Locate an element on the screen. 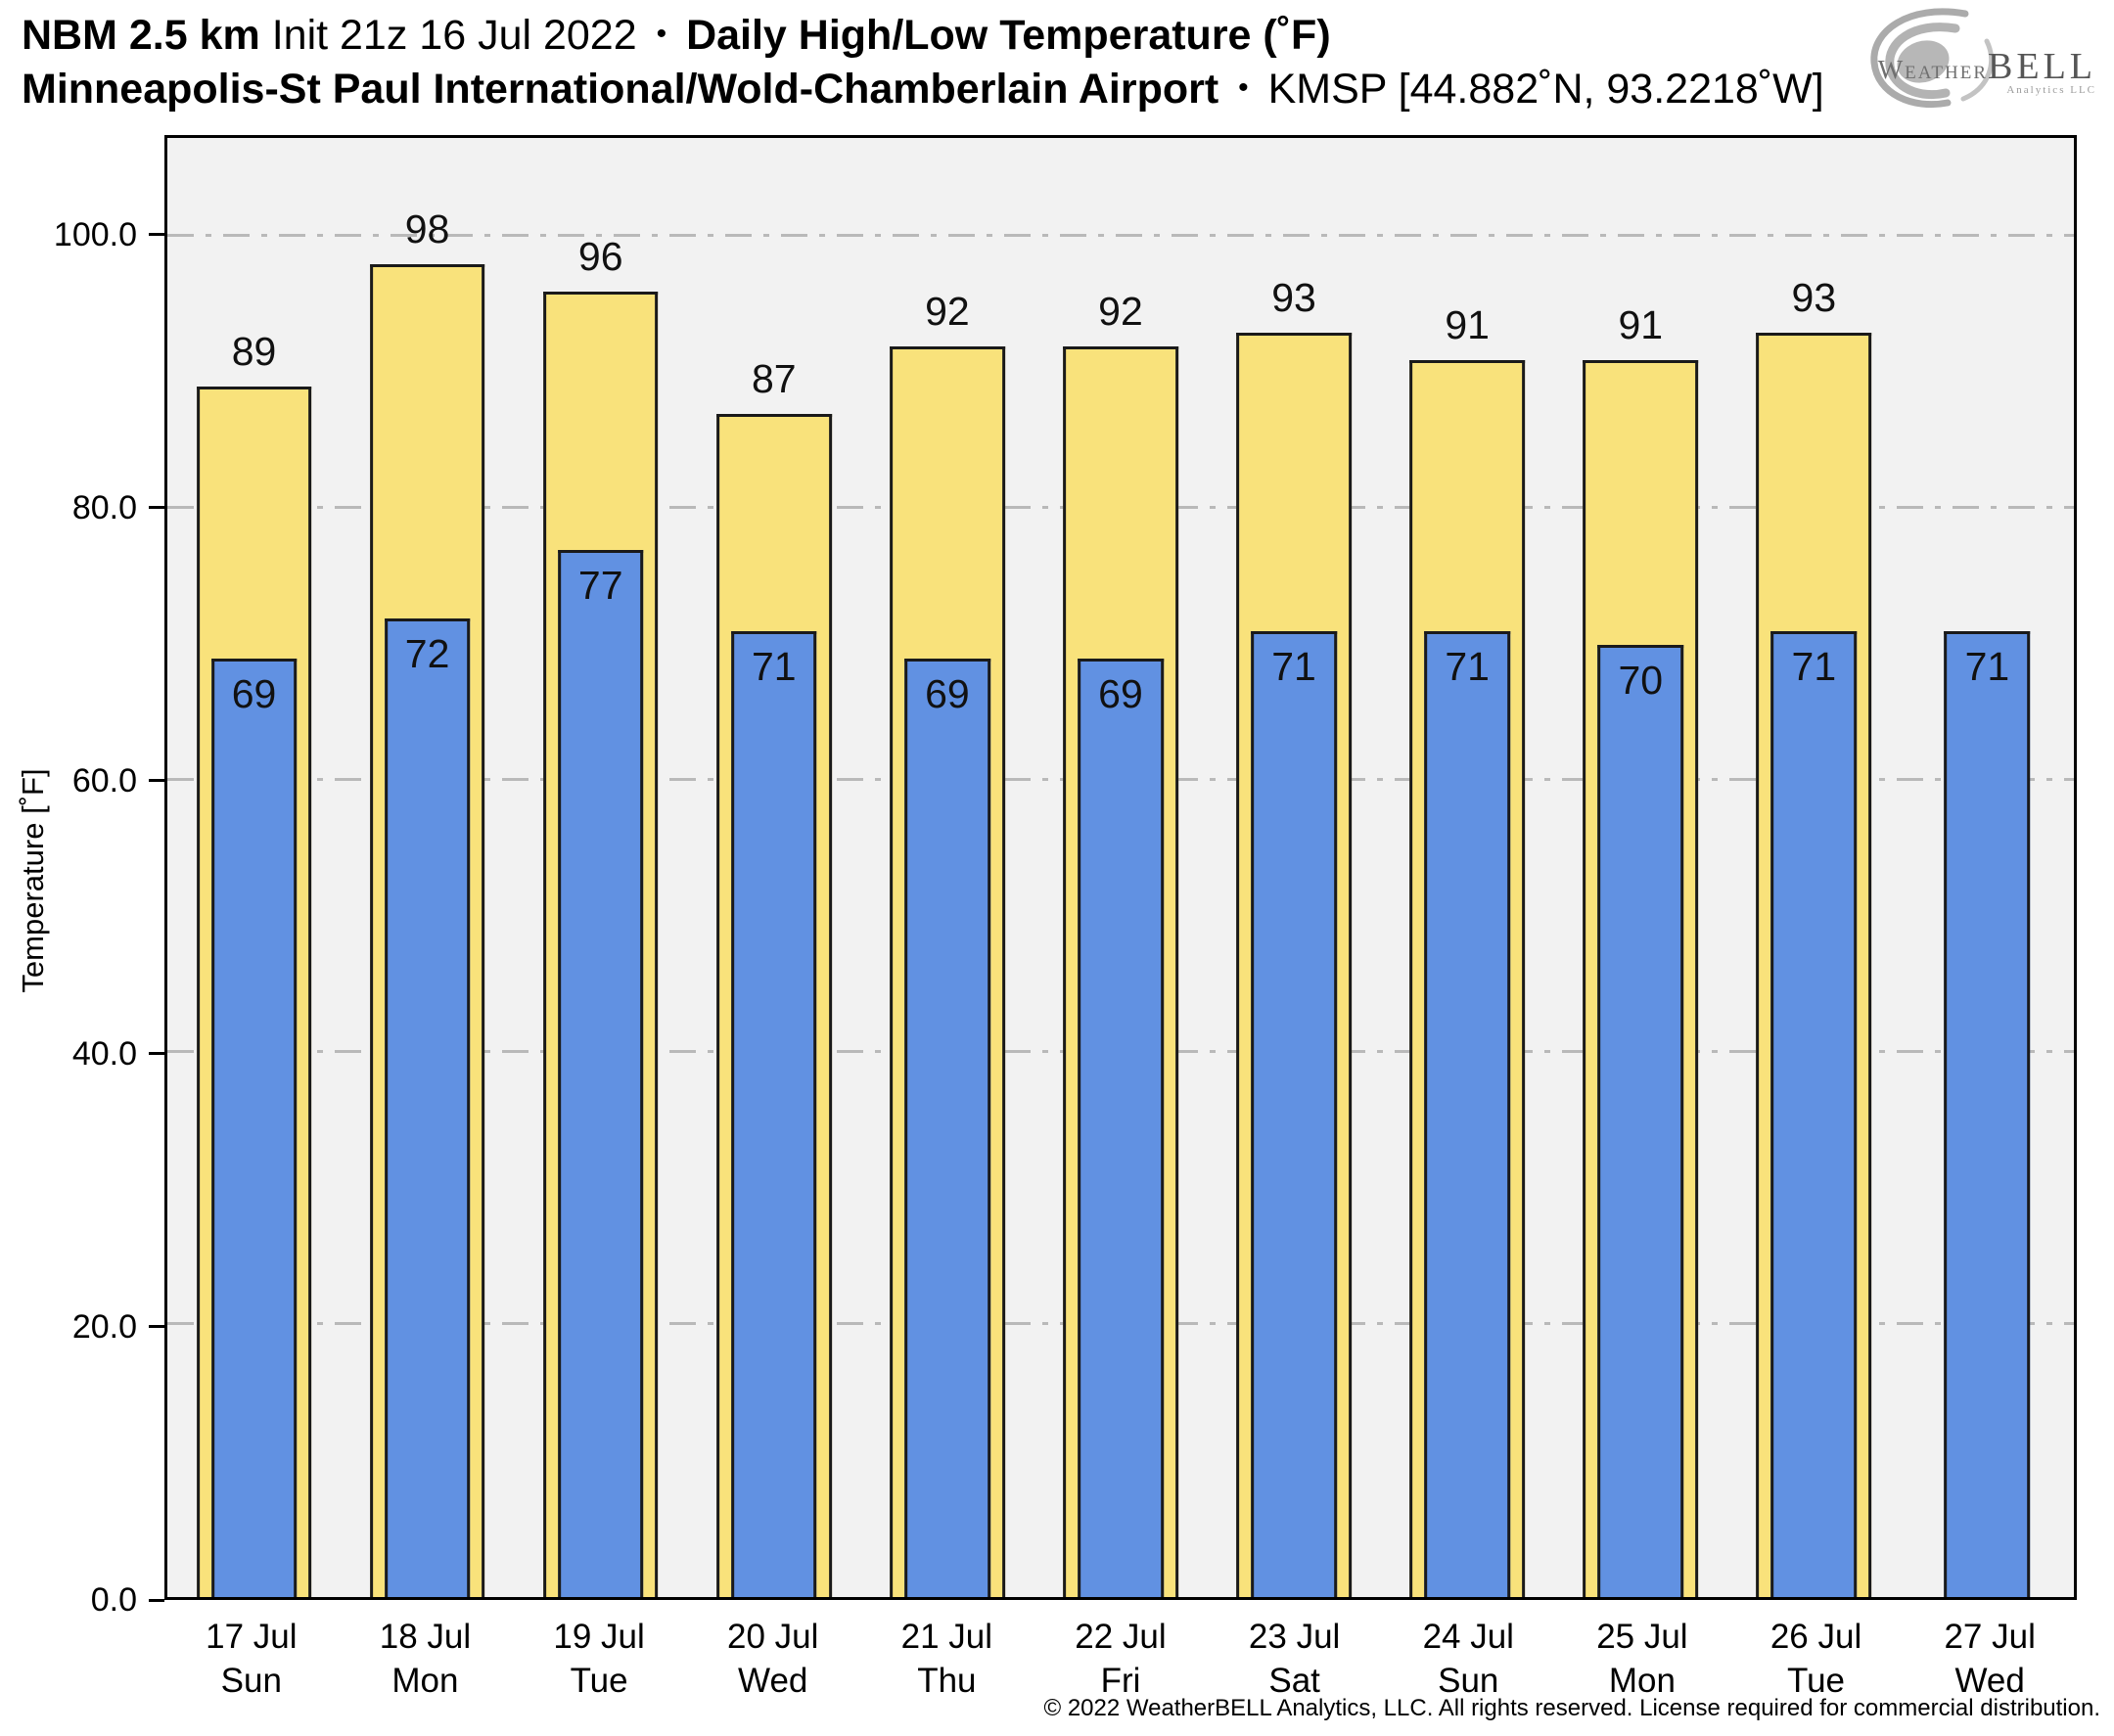  hurricane-swirl-icon is located at coordinates (1932, 58).